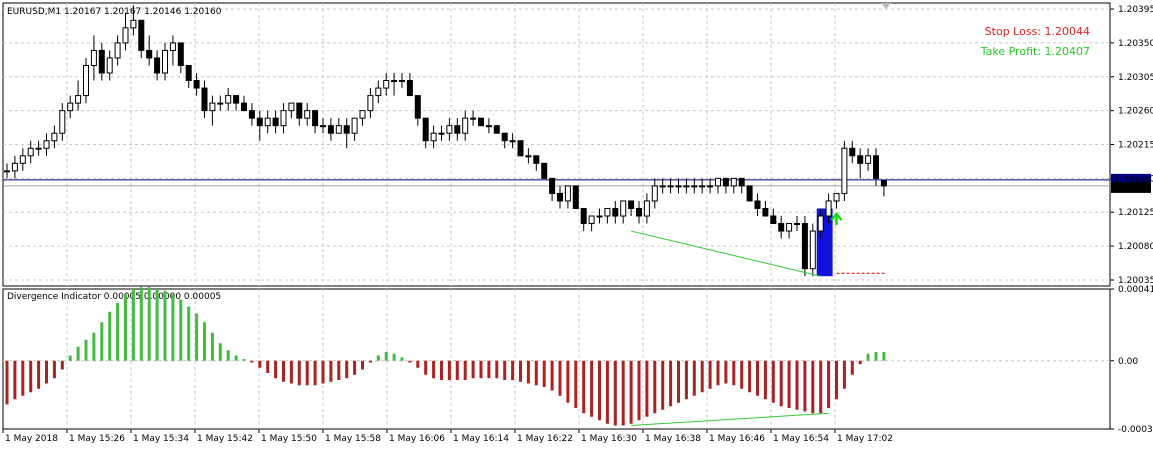  Describe the element at coordinates (1035, 51) in the screenshot. I see `take-profit-label: Take Profit: 1.20407` at that location.